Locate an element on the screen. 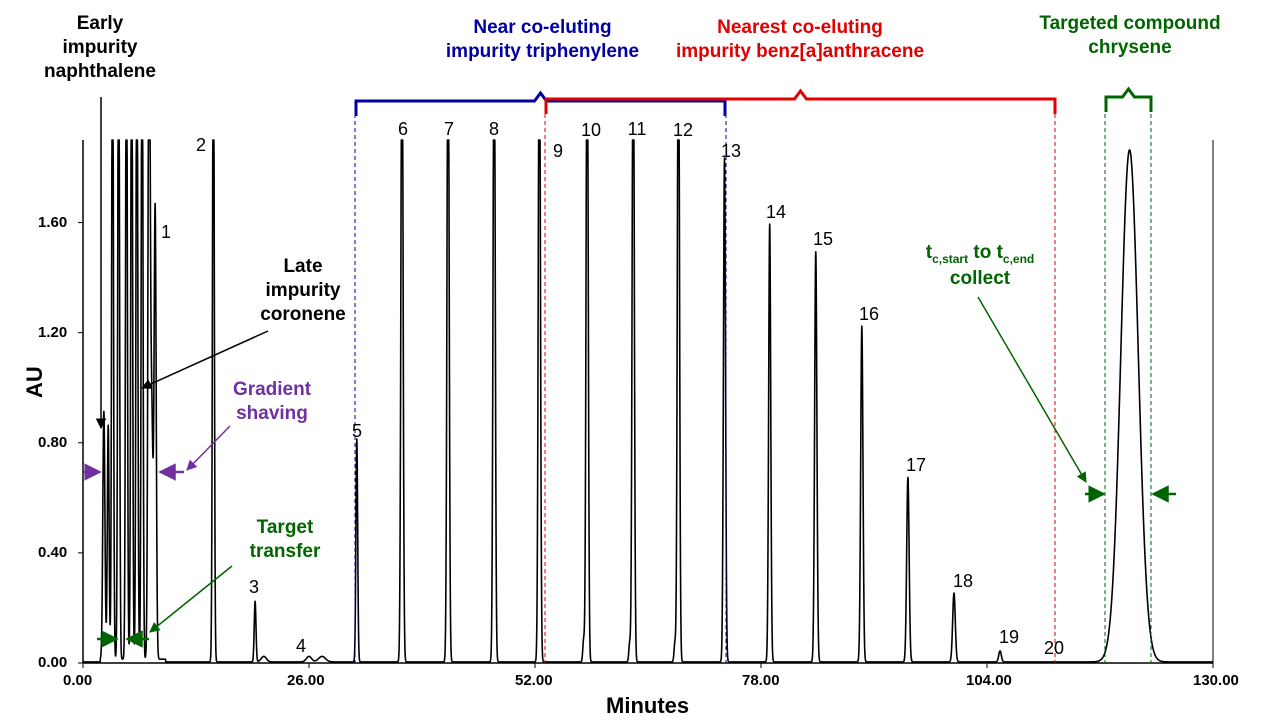 Image resolution: width=1280 pixels, height=720 pixels. x-tick-label: 104.00 is located at coordinates (989, 680).